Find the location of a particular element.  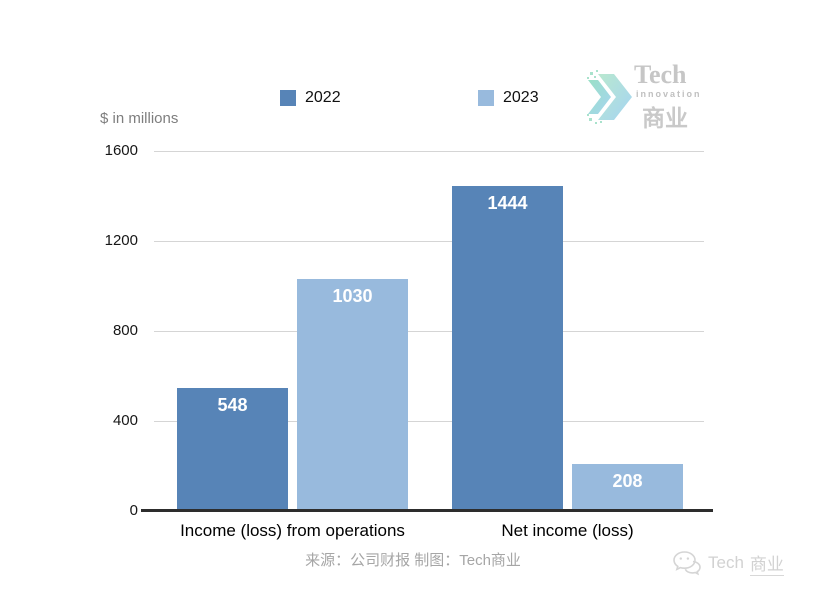

legend-item-2022: 2022 is located at coordinates (310, 98).